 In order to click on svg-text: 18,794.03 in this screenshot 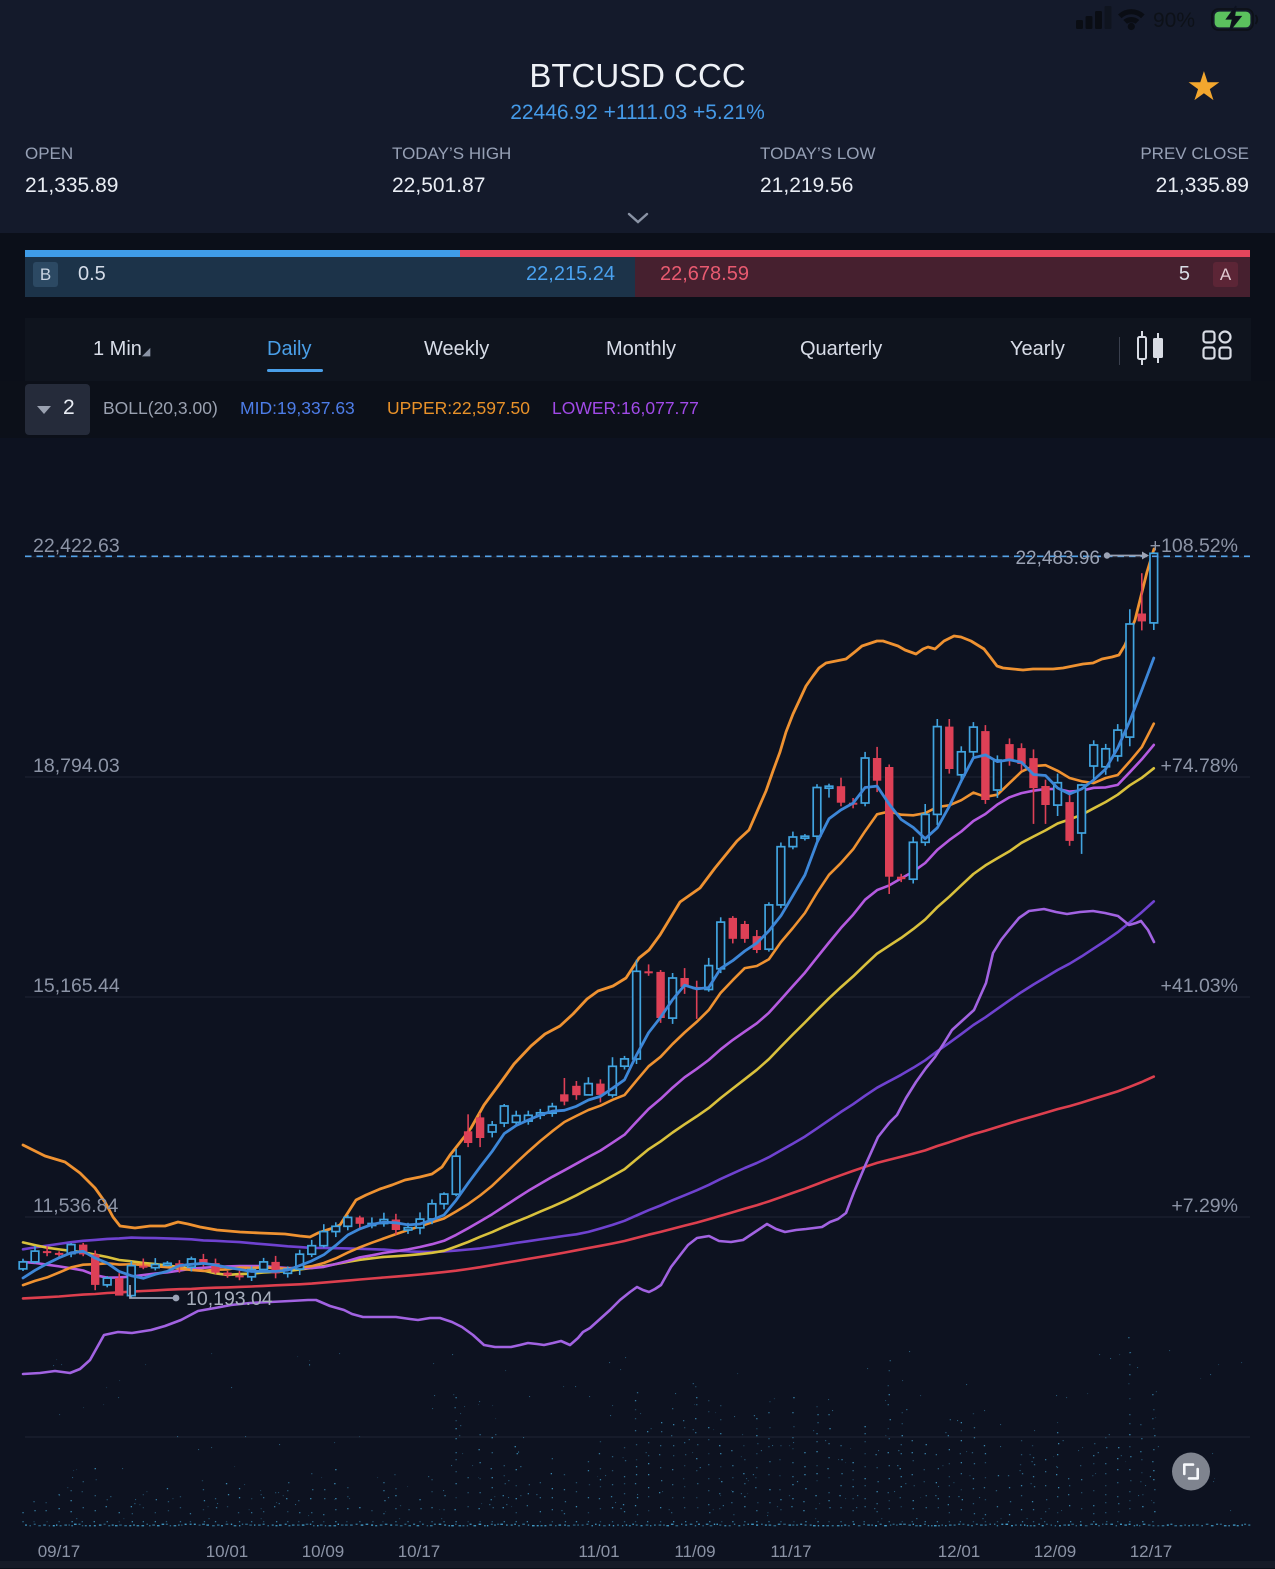, I will do `click(76, 766)`.